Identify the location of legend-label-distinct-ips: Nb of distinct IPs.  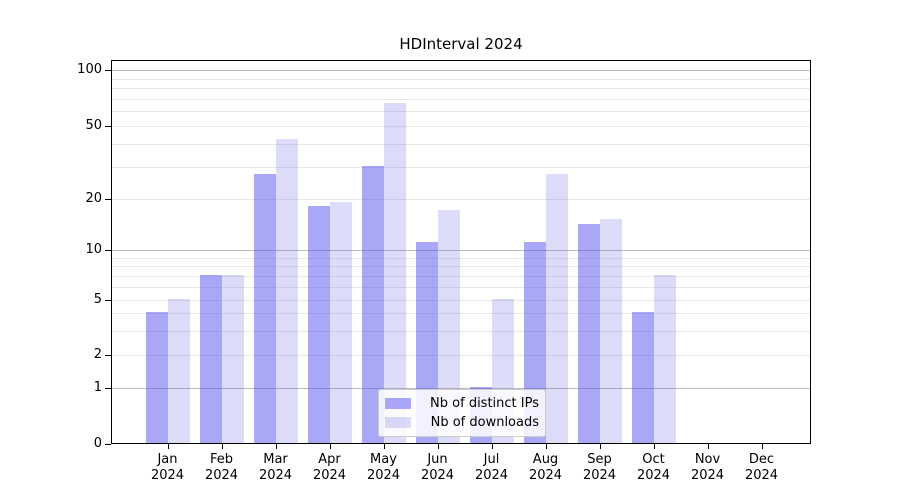
(484, 403).